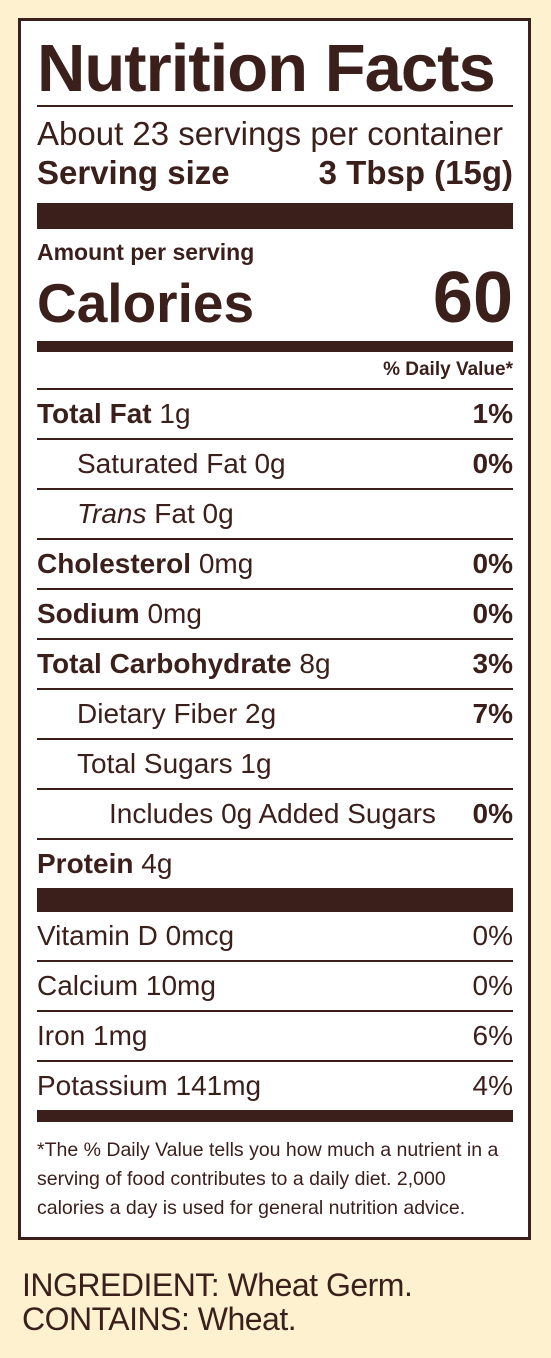 The image size is (551, 1358). Describe the element at coordinates (492, 663) in the screenshot. I see `nutrient-dv: 3%` at that location.